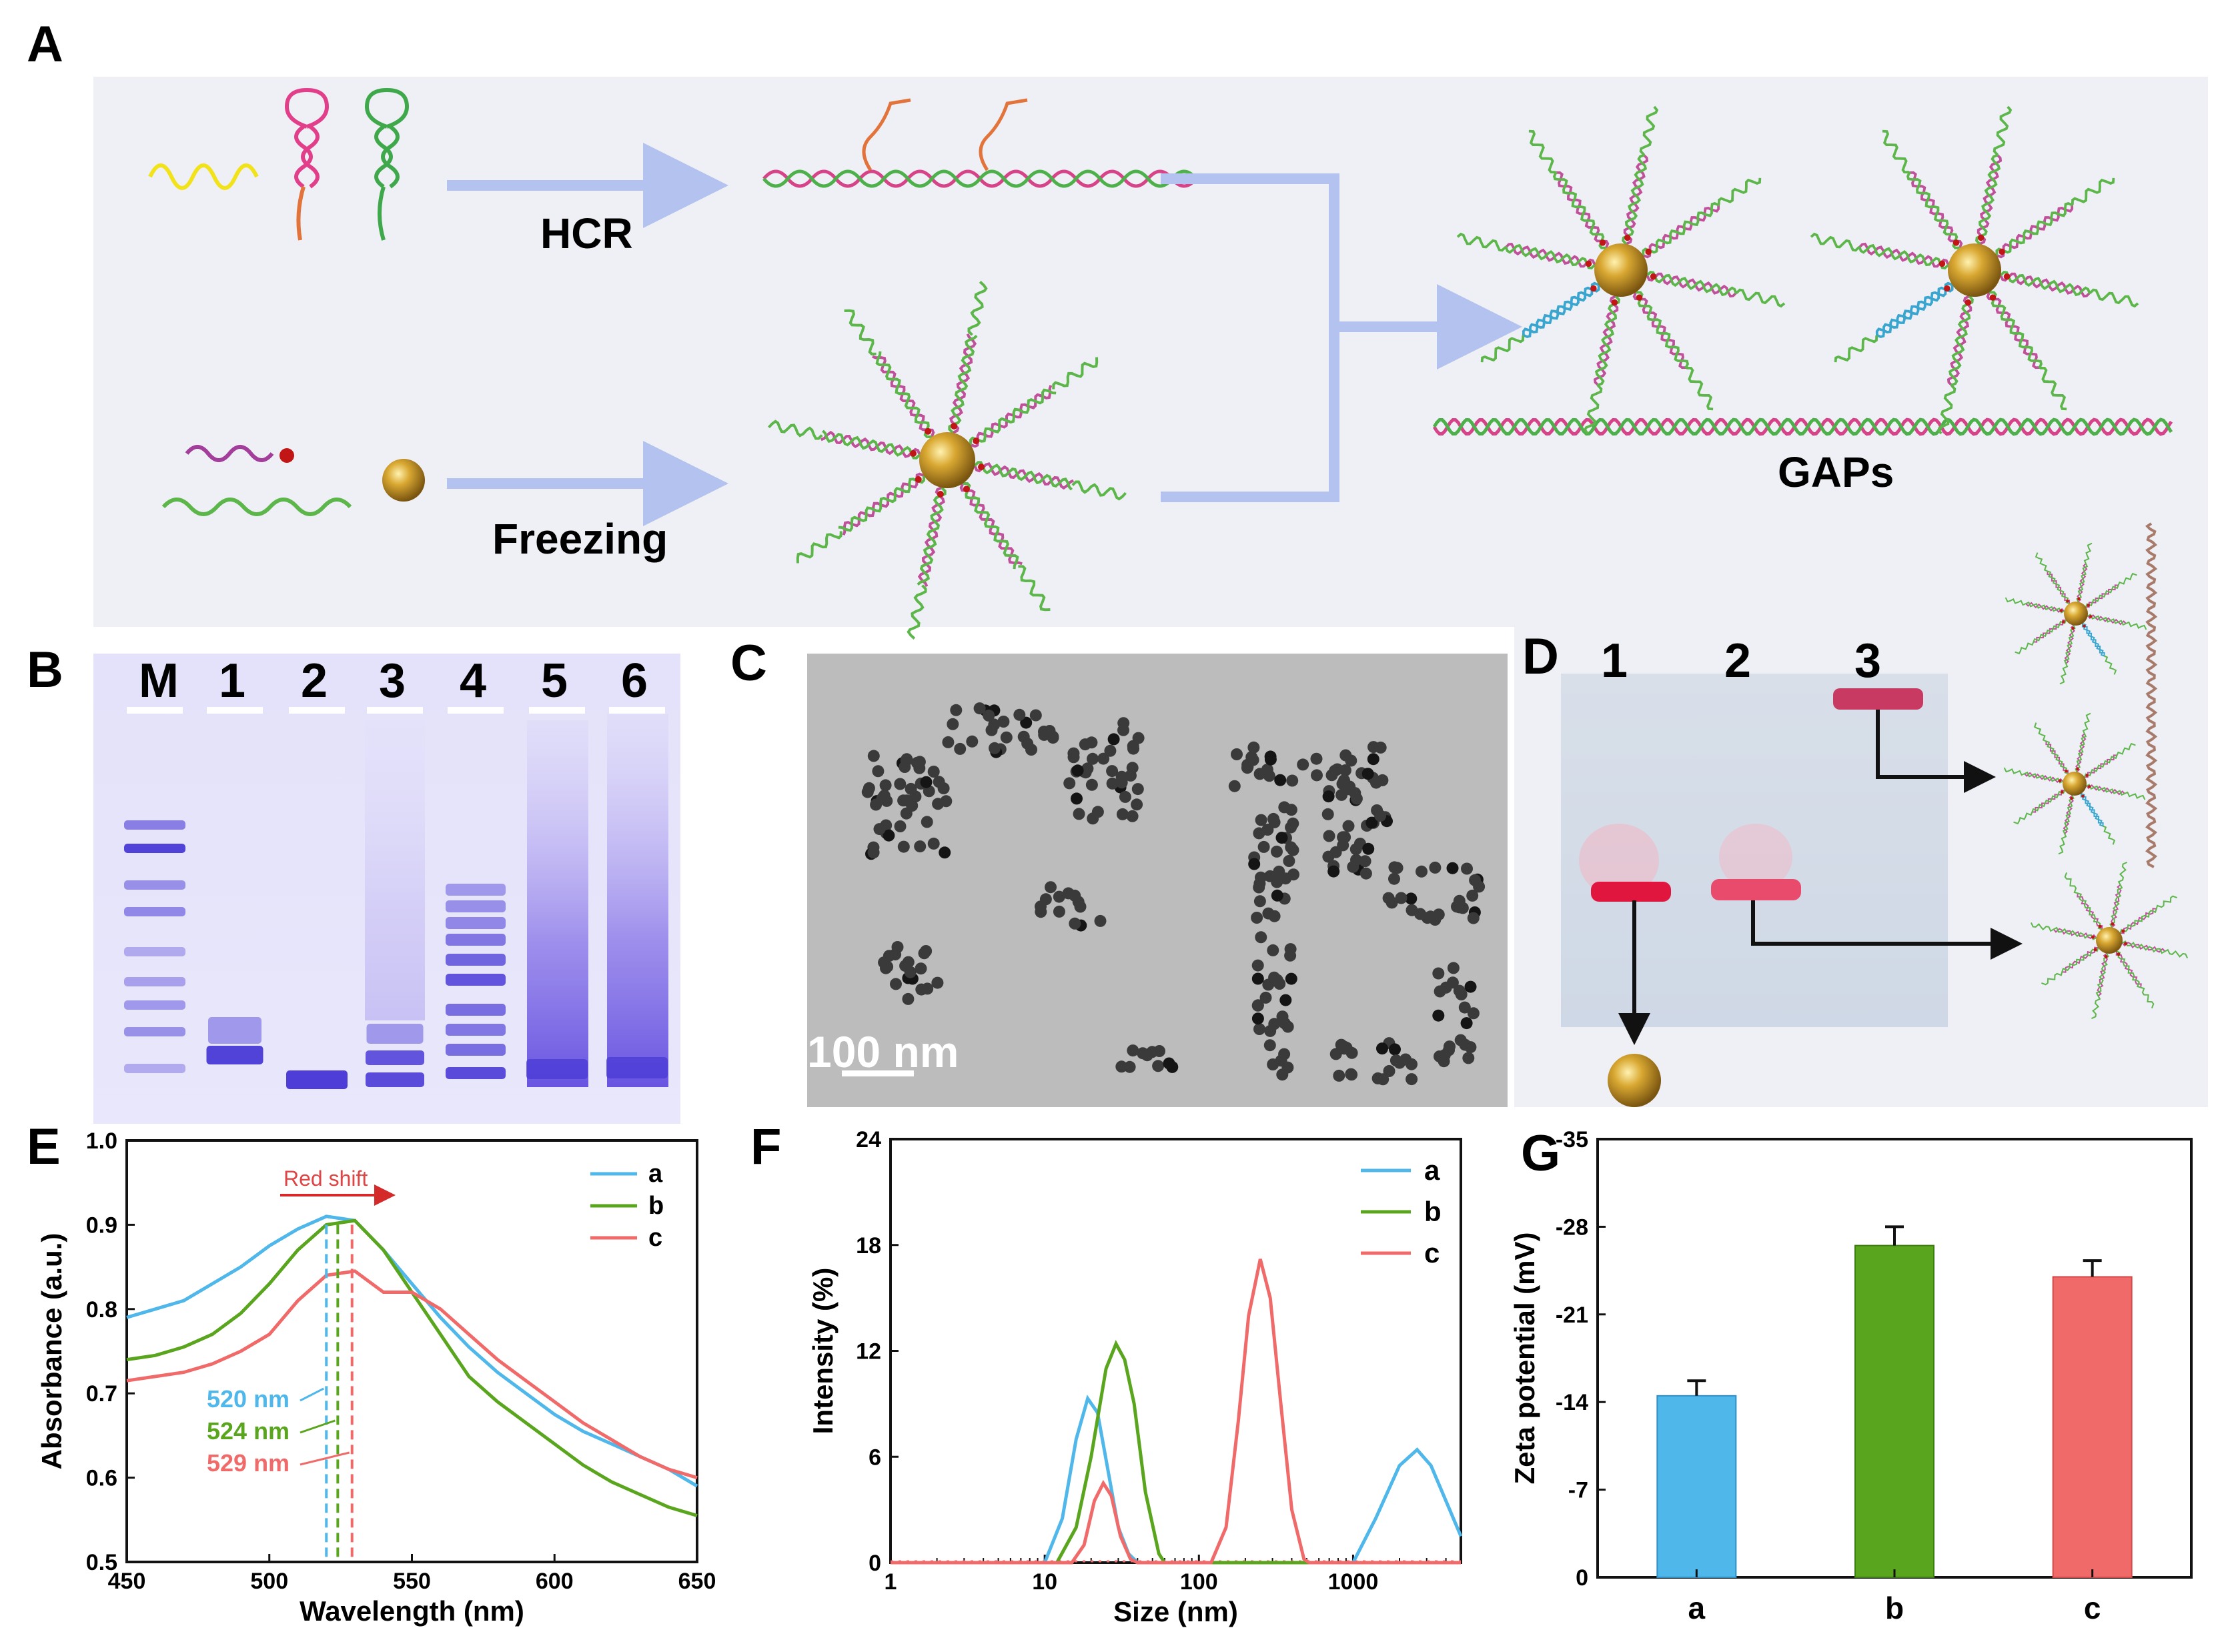  I want to click on y-tick-label: 6, so click(875, 1457).